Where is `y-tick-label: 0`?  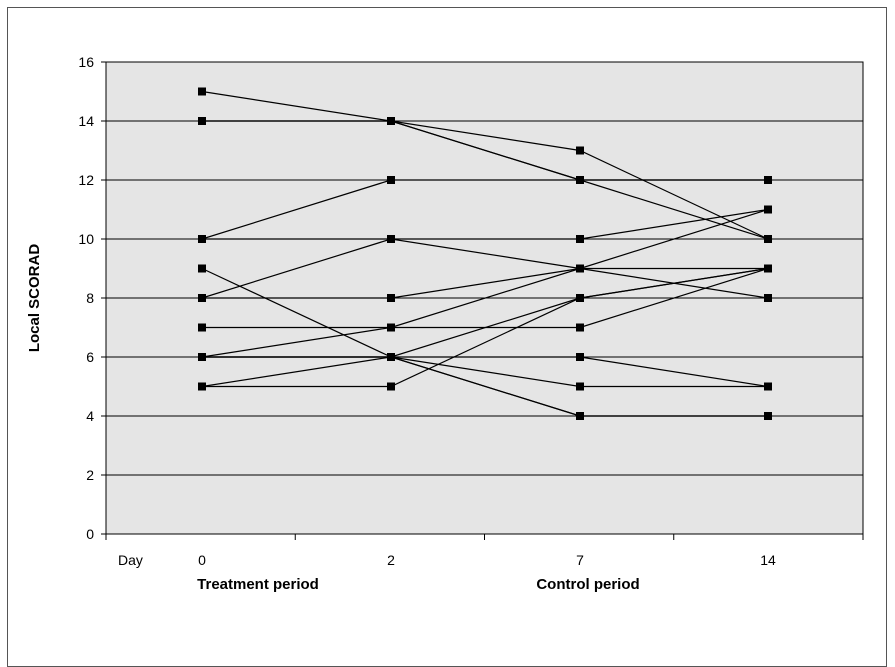 y-tick-label: 0 is located at coordinates (90, 534).